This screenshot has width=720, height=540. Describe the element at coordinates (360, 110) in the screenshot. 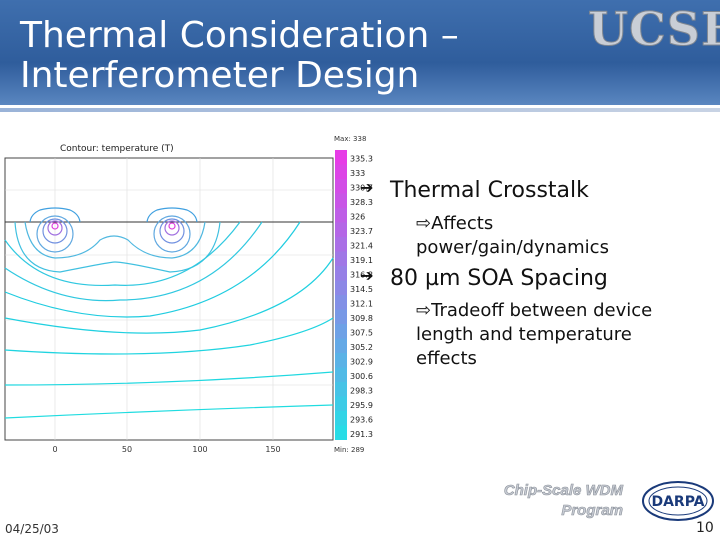

I see `divider` at that location.